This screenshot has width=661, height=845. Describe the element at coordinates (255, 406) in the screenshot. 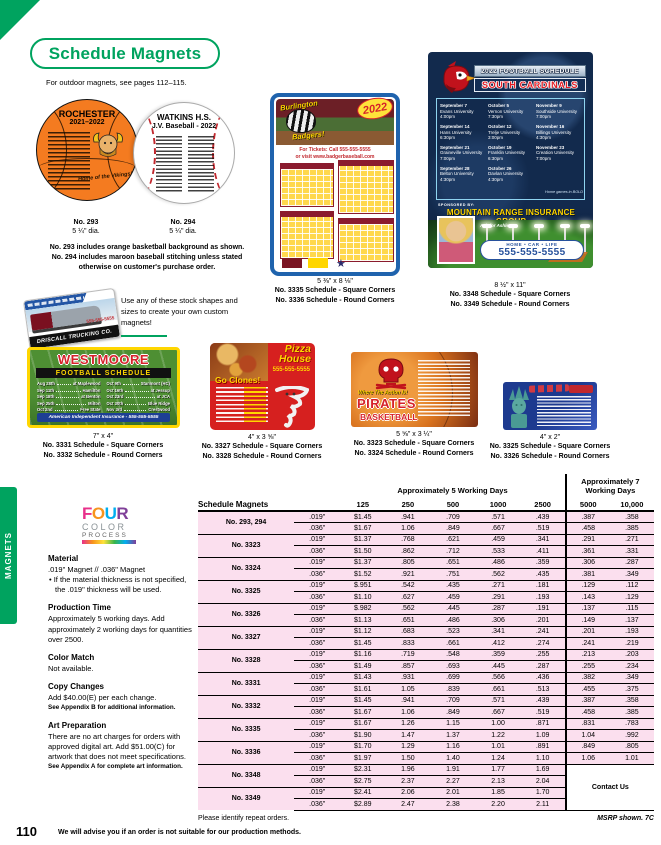

I see `pizza-schedule-lines-accent` at that location.